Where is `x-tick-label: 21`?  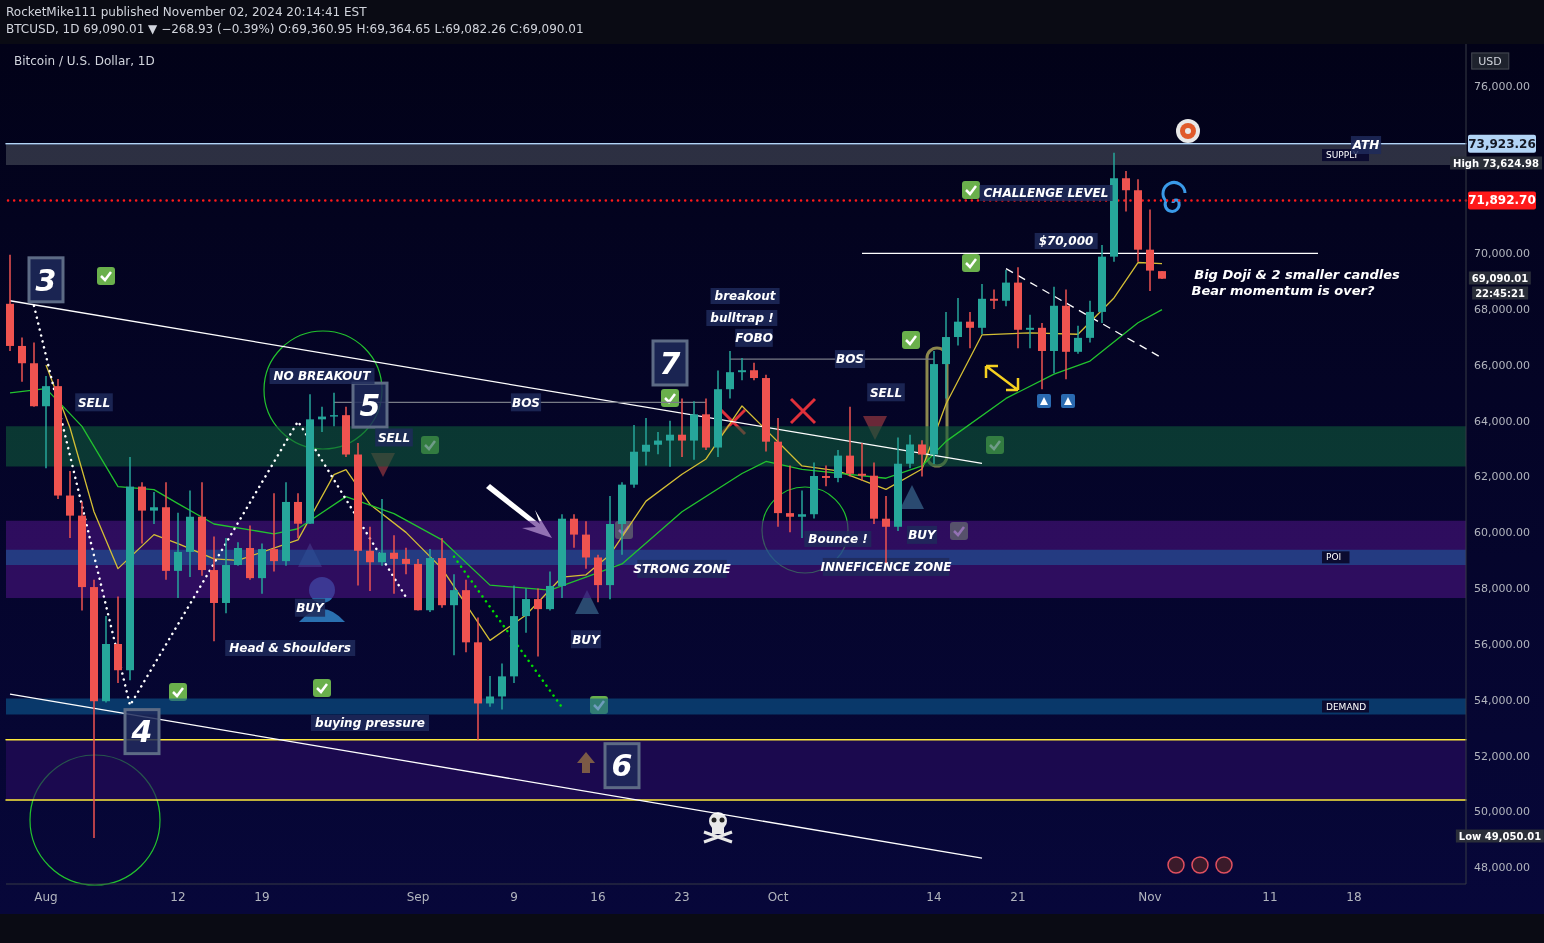
x-tick-label: 21 is located at coordinates (1018, 896).